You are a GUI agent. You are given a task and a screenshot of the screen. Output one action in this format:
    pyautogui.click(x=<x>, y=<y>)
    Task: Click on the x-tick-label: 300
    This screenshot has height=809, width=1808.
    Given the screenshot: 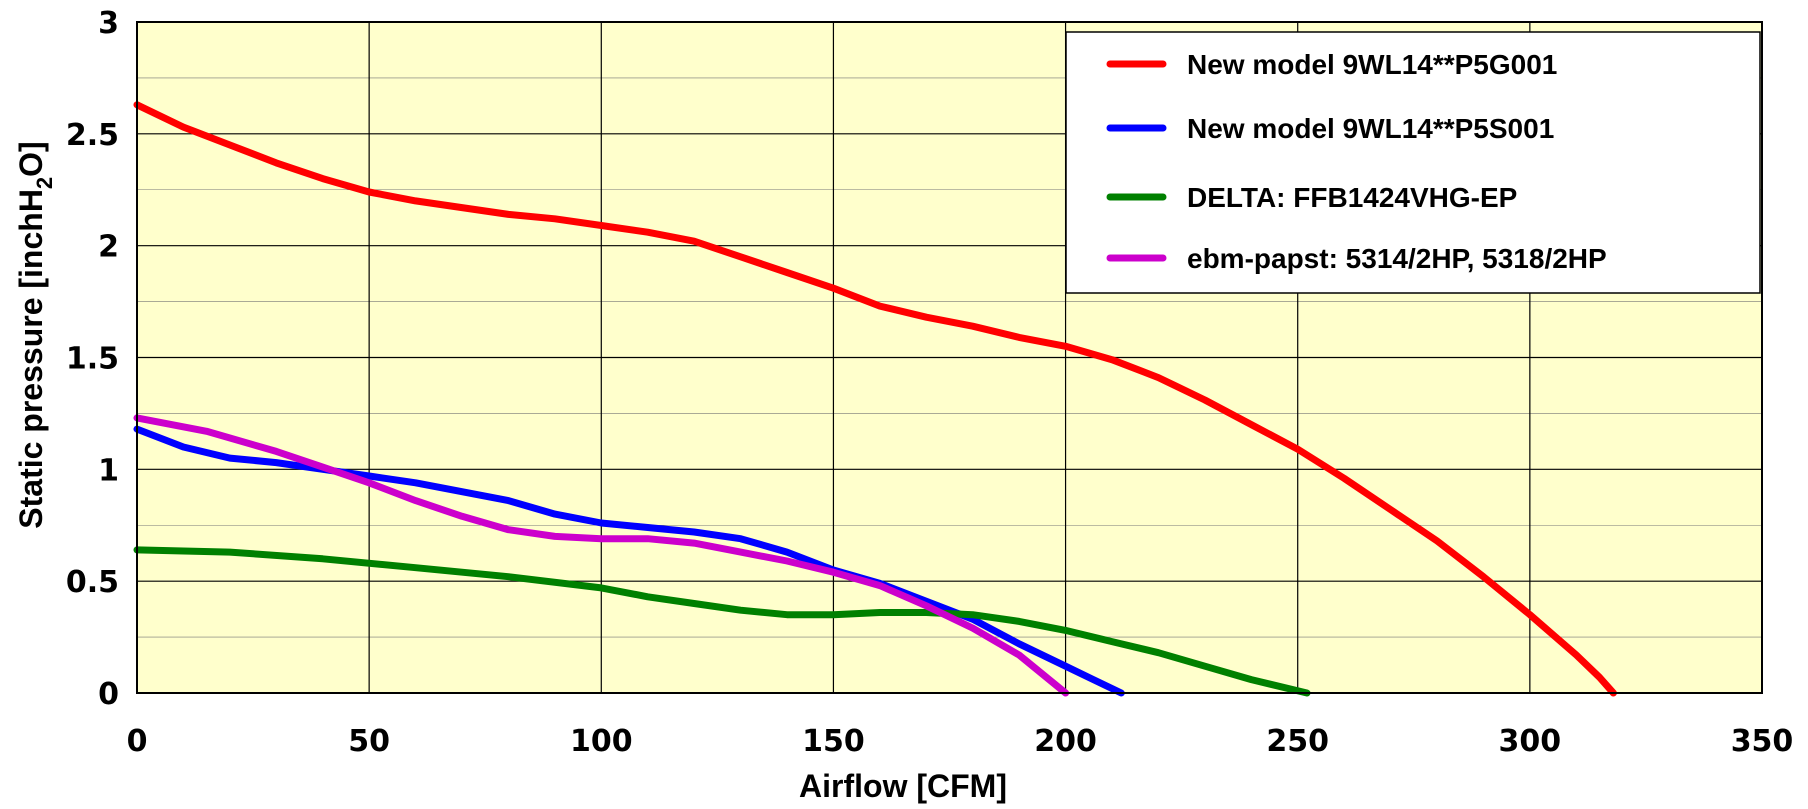 What is the action you would take?
    pyautogui.click(x=1530, y=741)
    